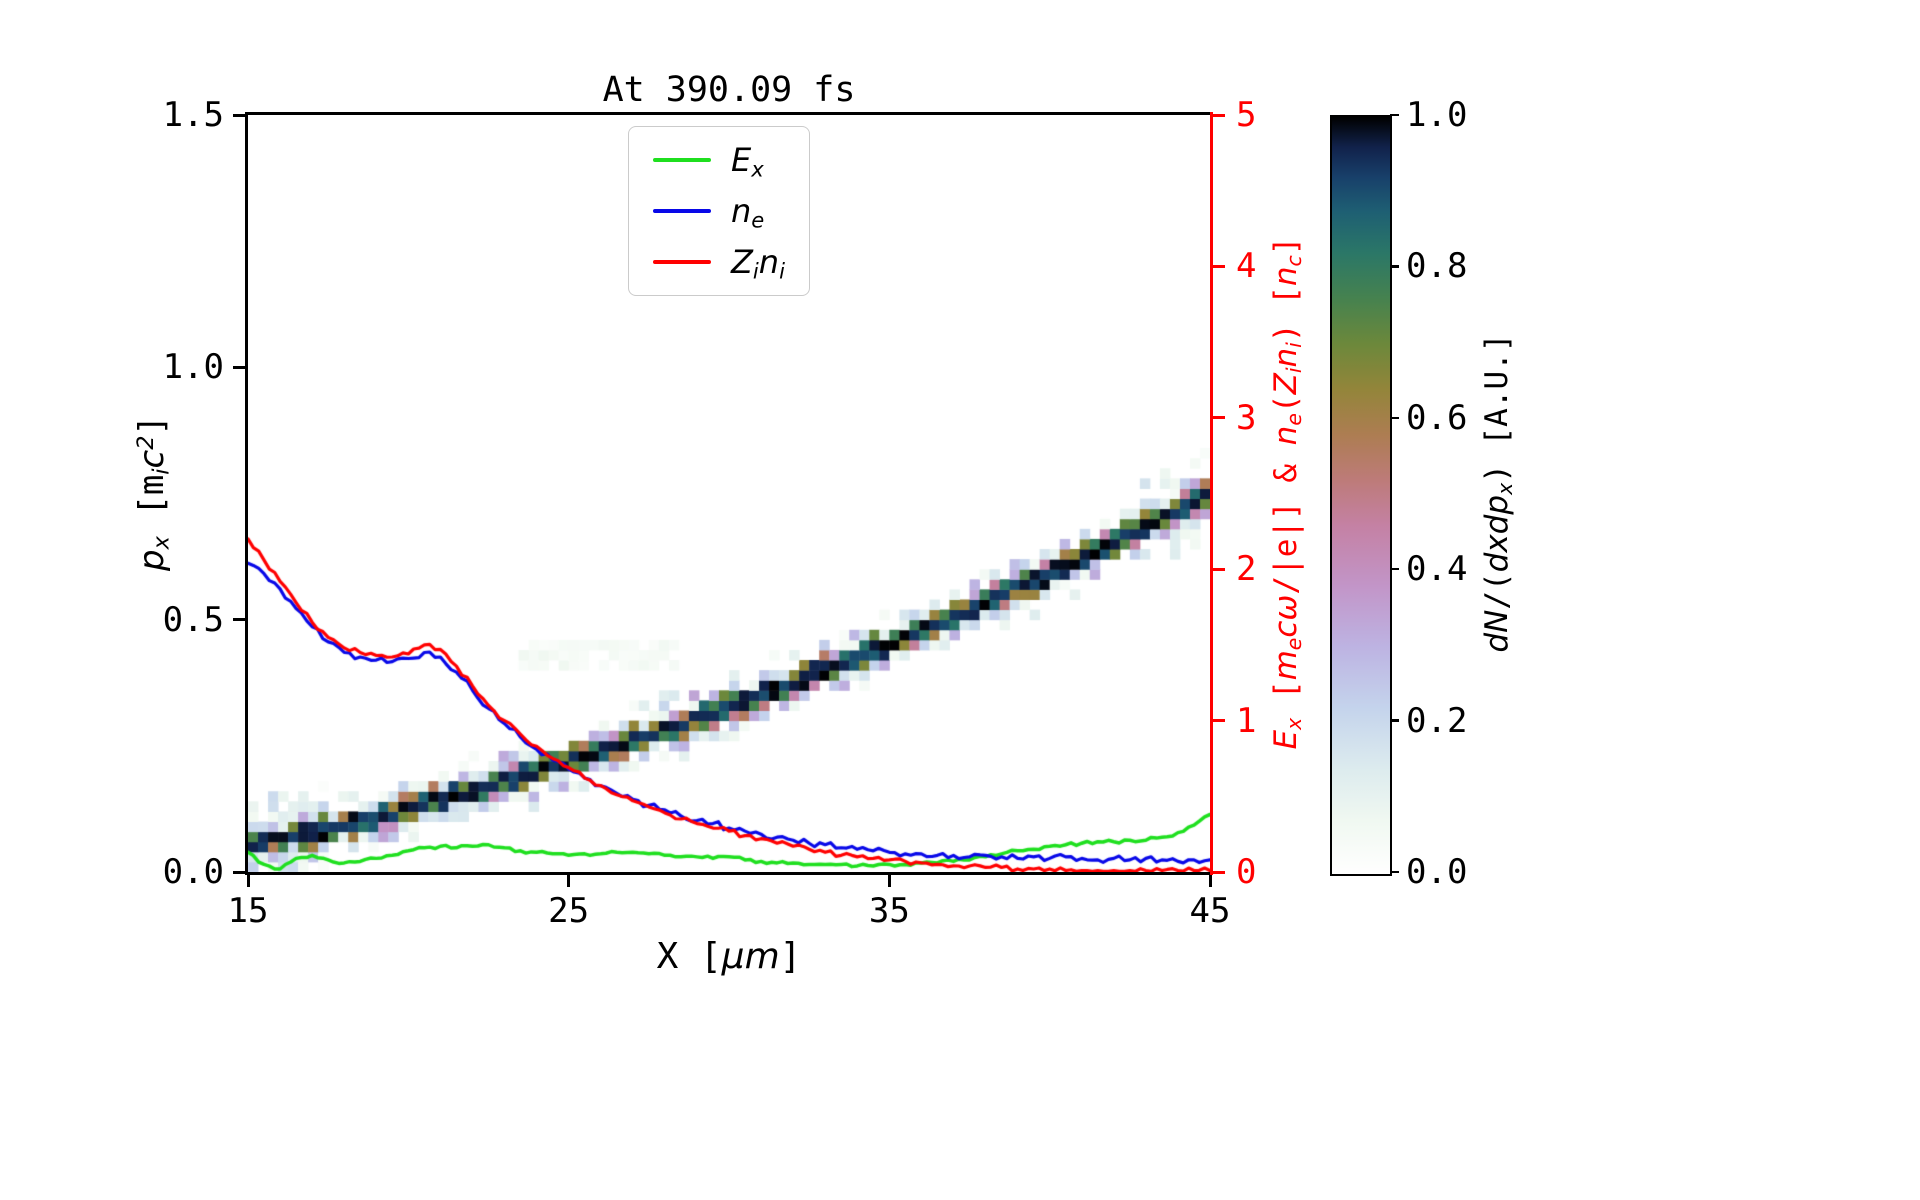 The image size is (1920, 1200). I want to click on right-axis-label: Ex [mecω/|e|] & ne(Zini) [nc], so click(1287, 493).